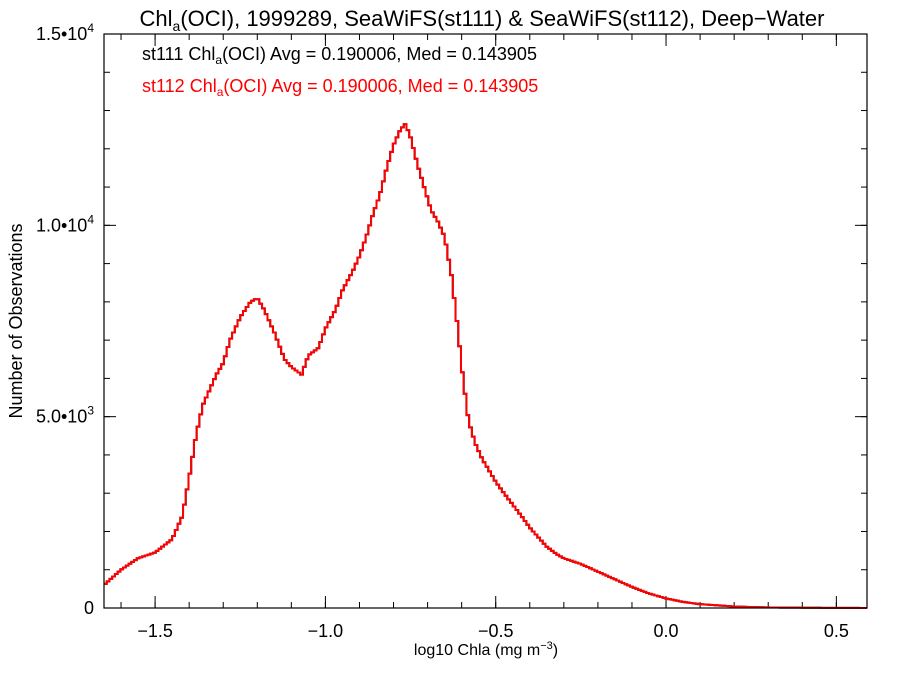 The image size is (900, 675). Describe the element at coordinates (666, 631) in the screenshot. I see `x-tick-label: 0.0` at that location.